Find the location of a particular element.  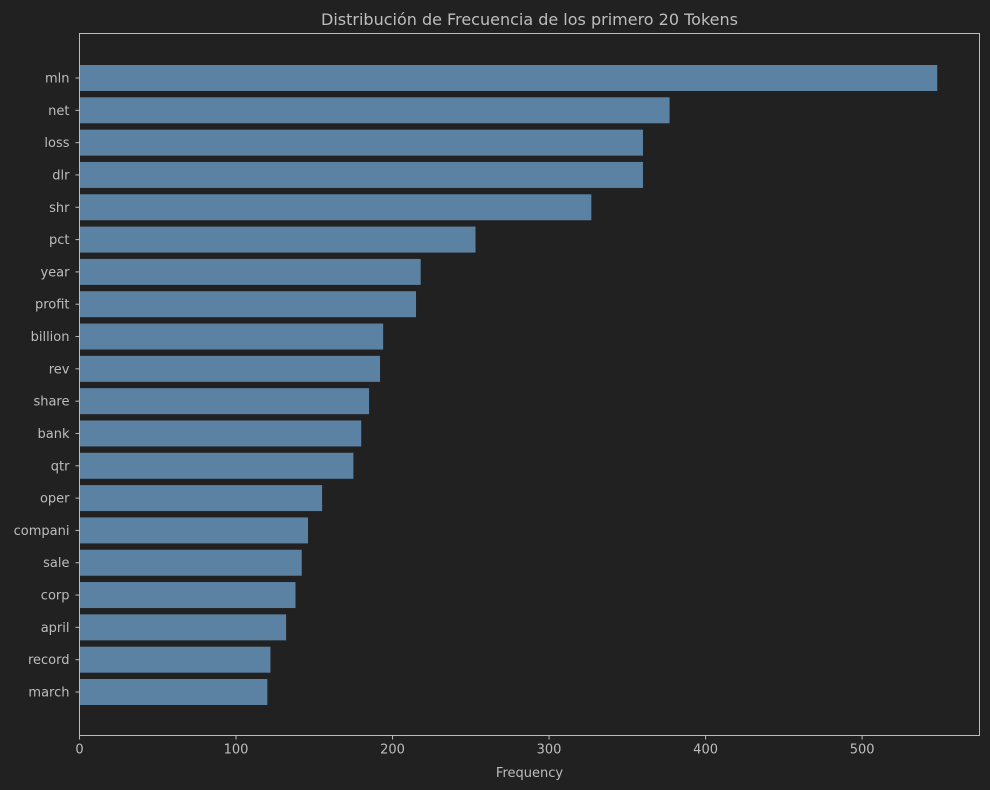

bar-record is located at coordinates (175, 659).